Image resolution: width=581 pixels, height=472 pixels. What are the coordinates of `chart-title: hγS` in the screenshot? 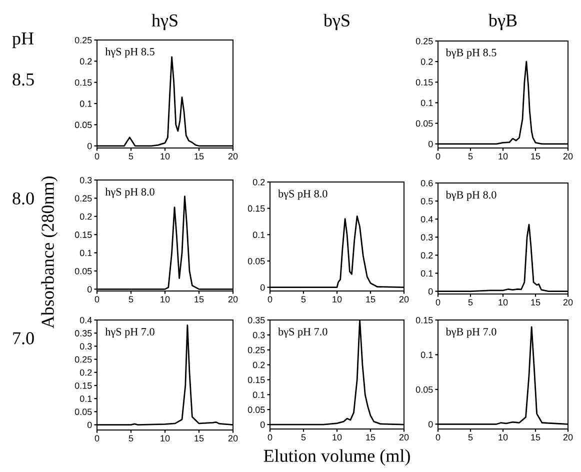 It's located at (165, 22).